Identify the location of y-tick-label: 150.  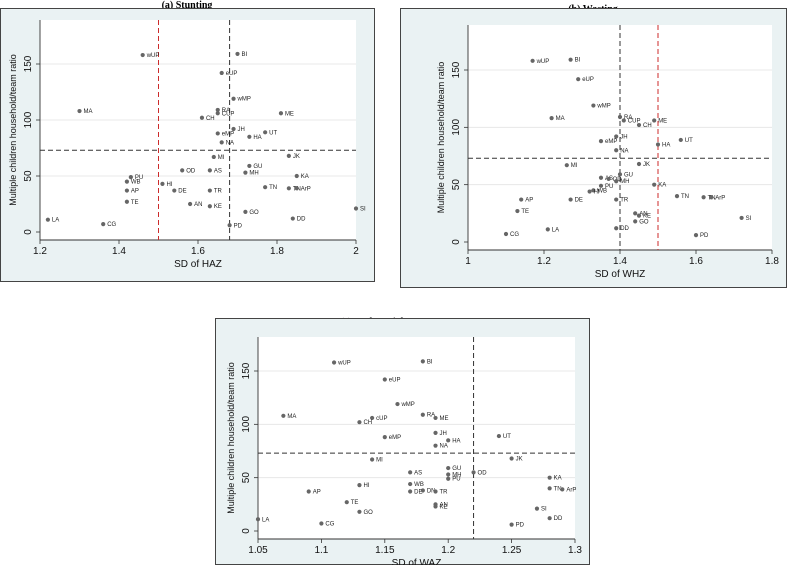
(28, 63).